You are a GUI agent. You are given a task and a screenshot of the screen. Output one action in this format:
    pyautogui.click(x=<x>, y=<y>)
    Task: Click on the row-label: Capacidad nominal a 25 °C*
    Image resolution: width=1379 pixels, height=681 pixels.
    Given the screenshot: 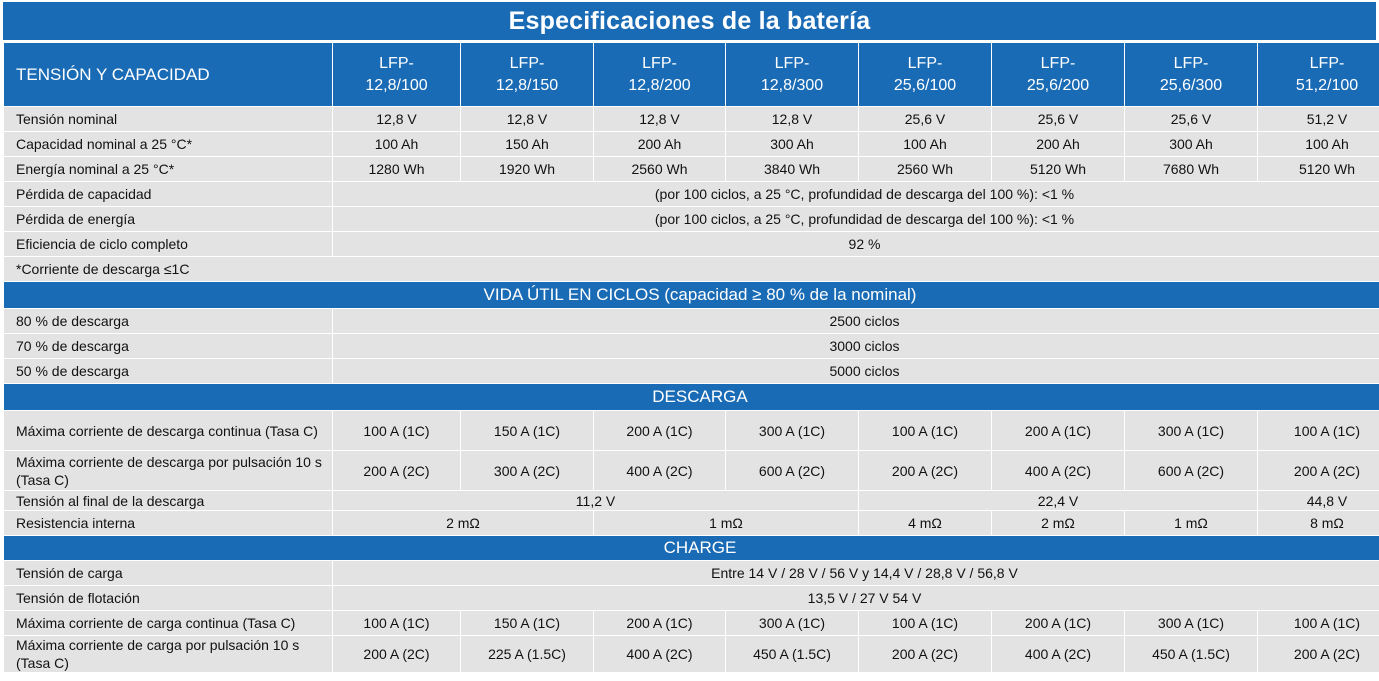 What is the action you would take?
    pyautogui.click(x=168, y=144)
    